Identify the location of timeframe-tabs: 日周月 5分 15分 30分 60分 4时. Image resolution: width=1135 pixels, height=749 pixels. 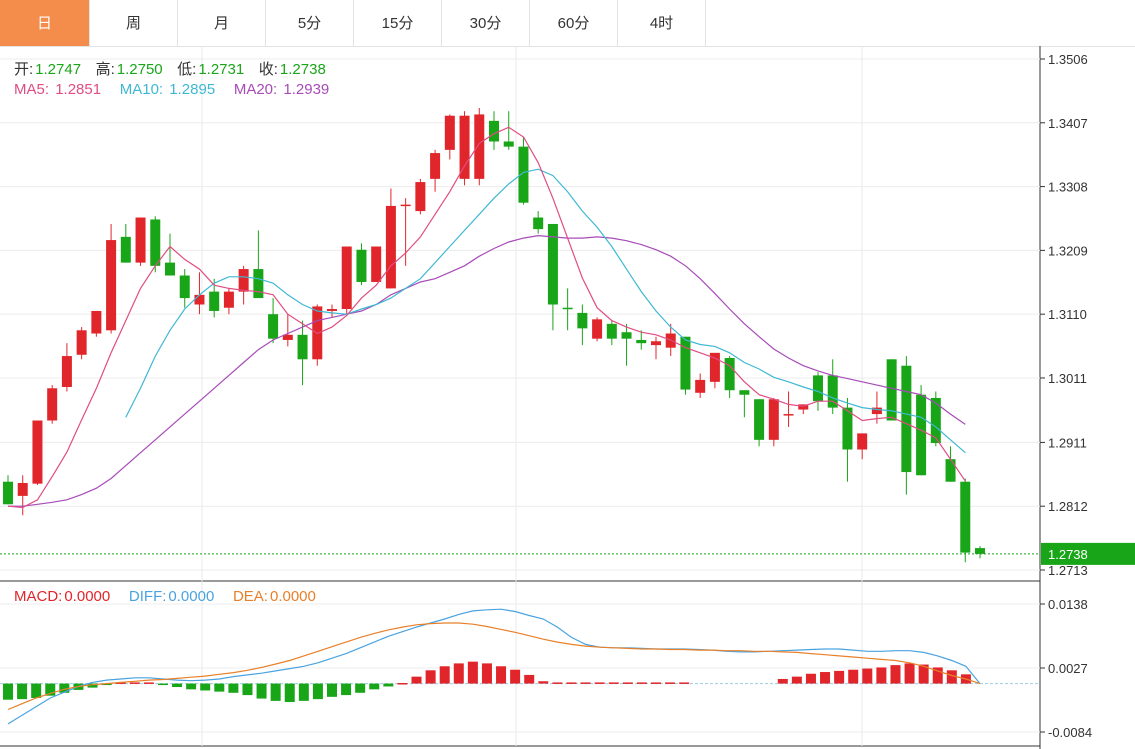
(567, 23).